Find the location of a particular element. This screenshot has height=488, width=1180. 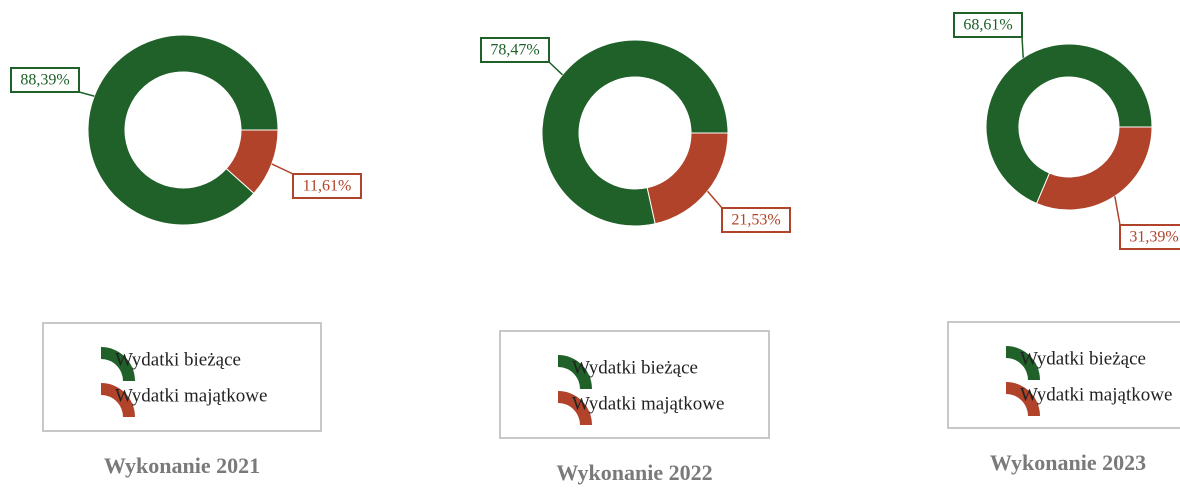

data-label: 68,61% is located at coordinates (987, 25).